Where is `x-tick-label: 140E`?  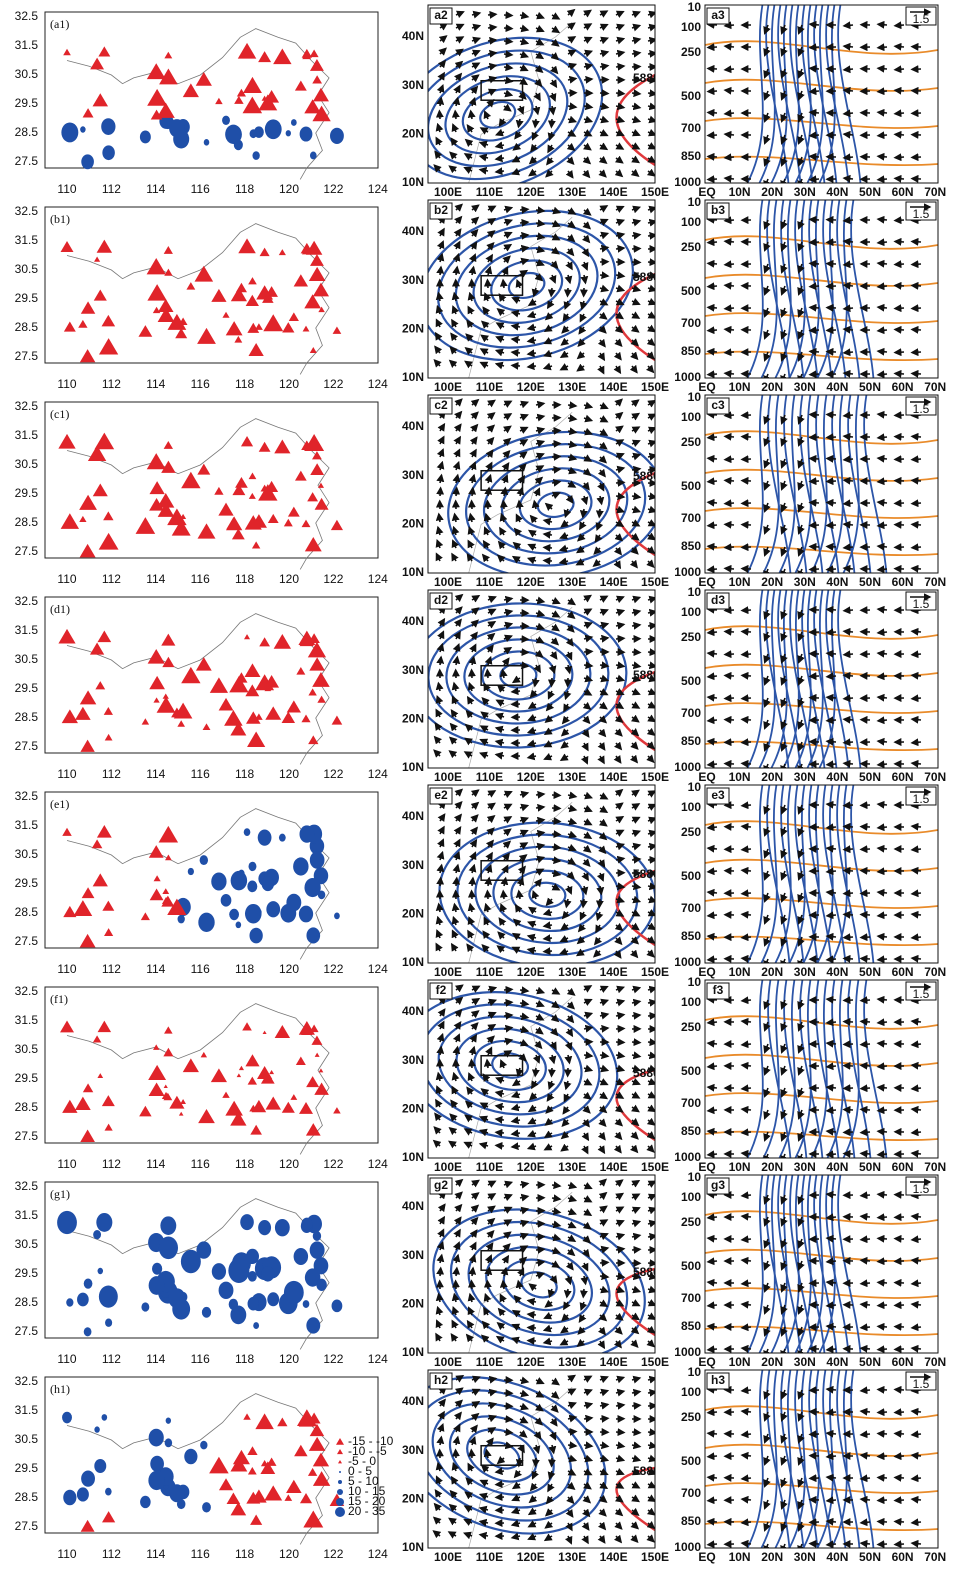 x-tick-label: 140E is located at coordinates (614, 387).